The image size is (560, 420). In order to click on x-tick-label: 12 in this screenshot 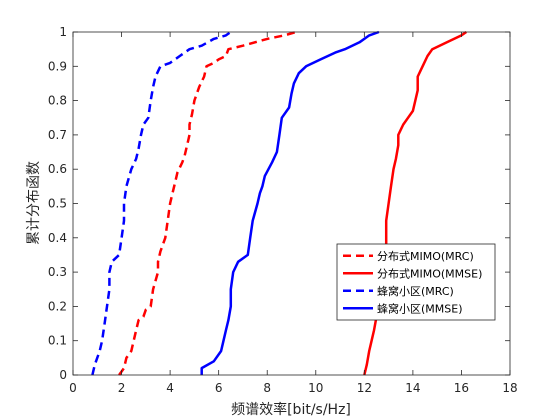, I will do `click(364, 388)`.